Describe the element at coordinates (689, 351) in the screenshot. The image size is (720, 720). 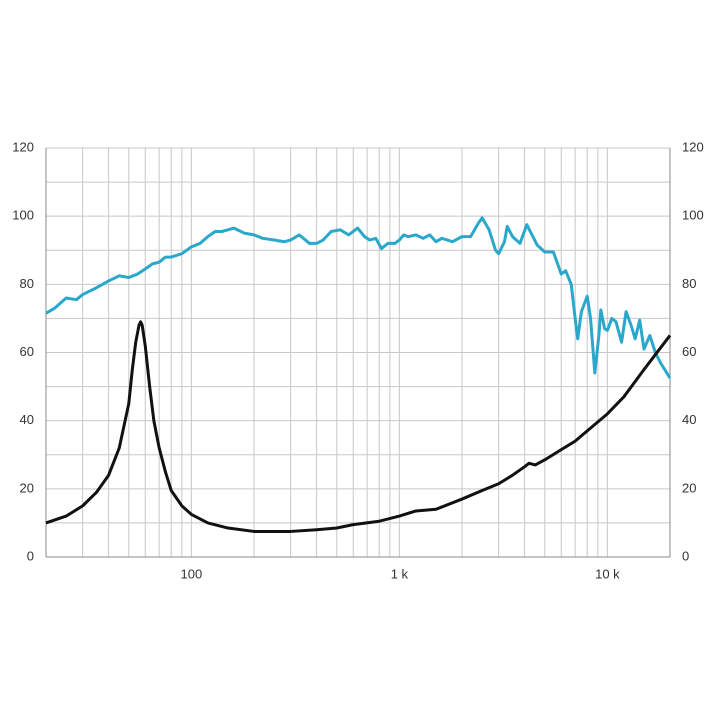
I see `y2-tick-label: 60` at that location.